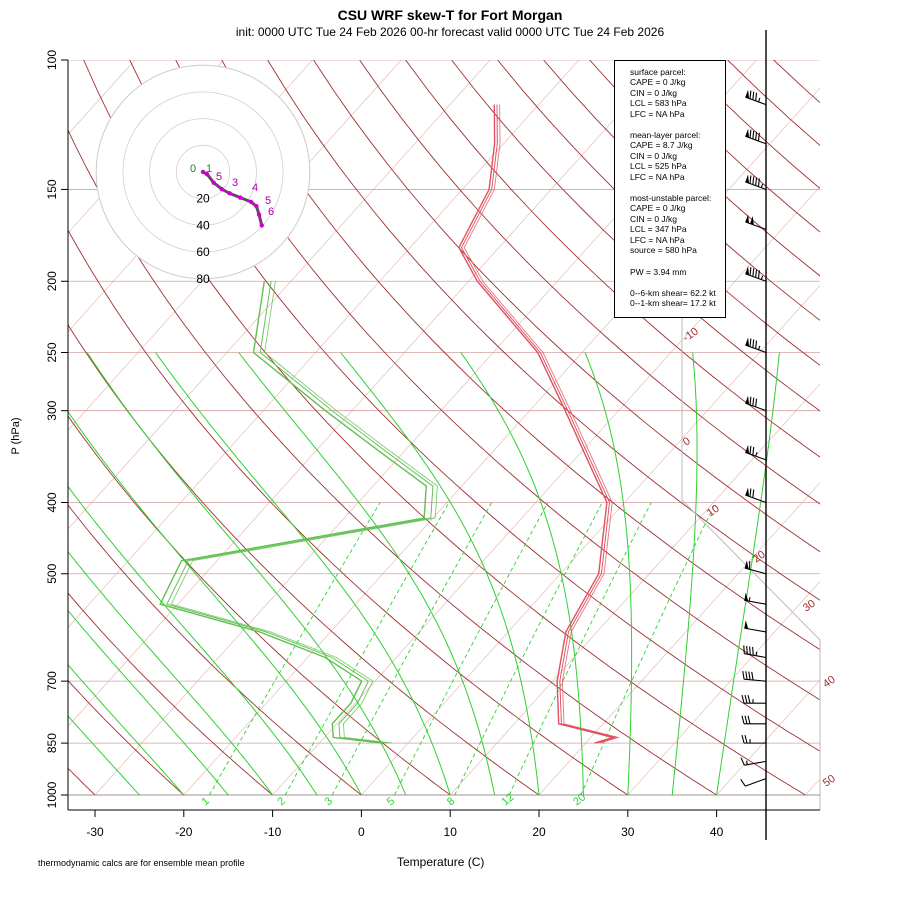 This screenshot has width=900, height=900. Describe the element at coordinates (52, 410) in the screenshot. I see `y-tick-label: 300` at that location.